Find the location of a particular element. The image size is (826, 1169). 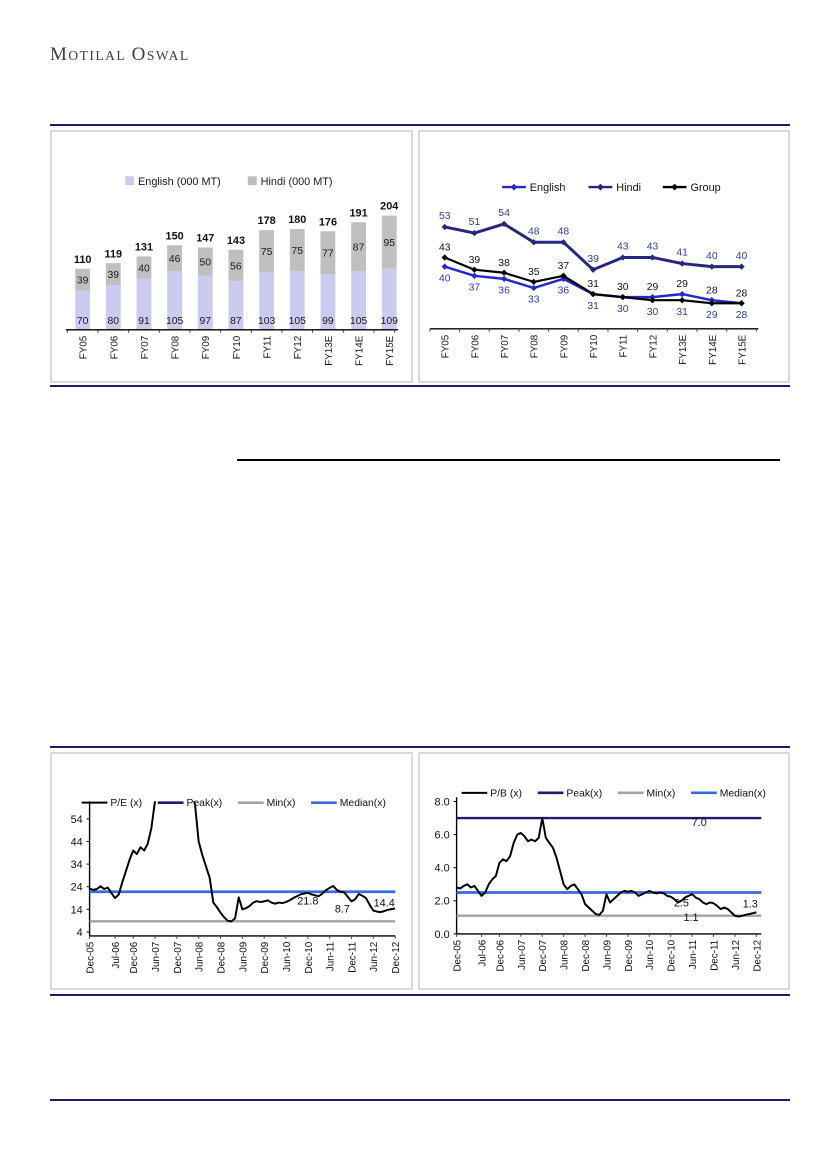

y-tick-label: 34 is located at coordinates (77, 865).